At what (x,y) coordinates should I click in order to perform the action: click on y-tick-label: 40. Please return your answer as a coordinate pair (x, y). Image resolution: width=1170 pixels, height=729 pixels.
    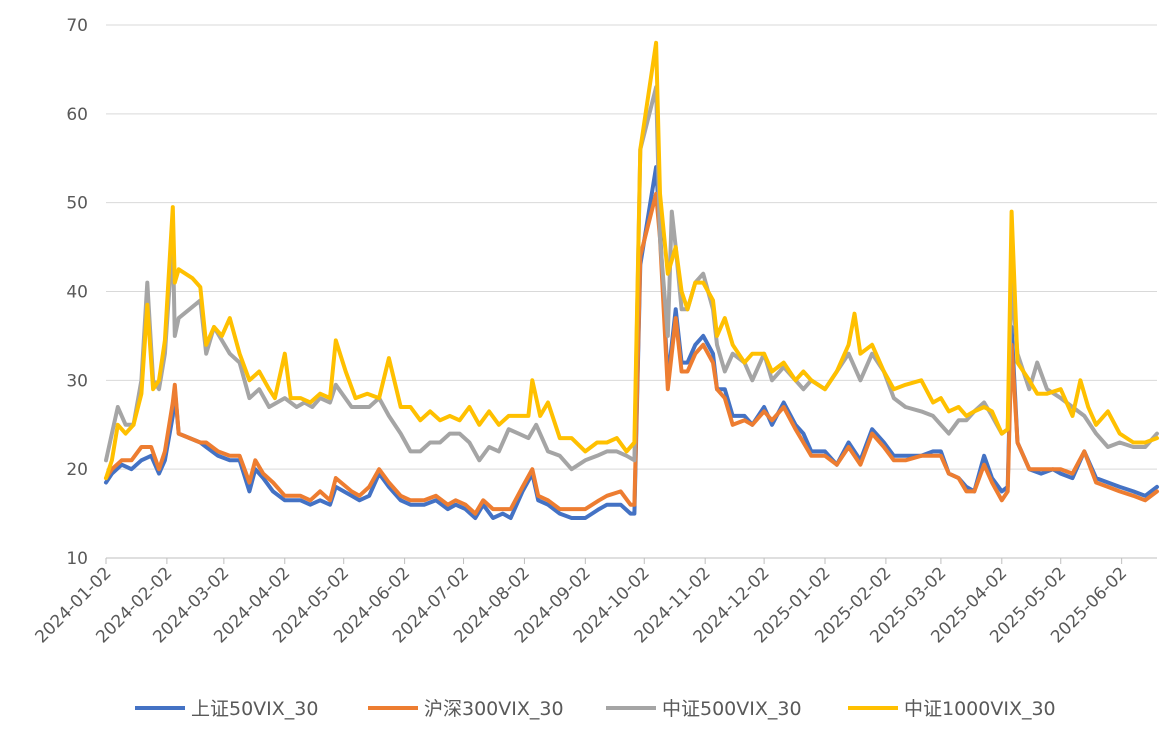
    Looking at the image, I should click on (77, 293).